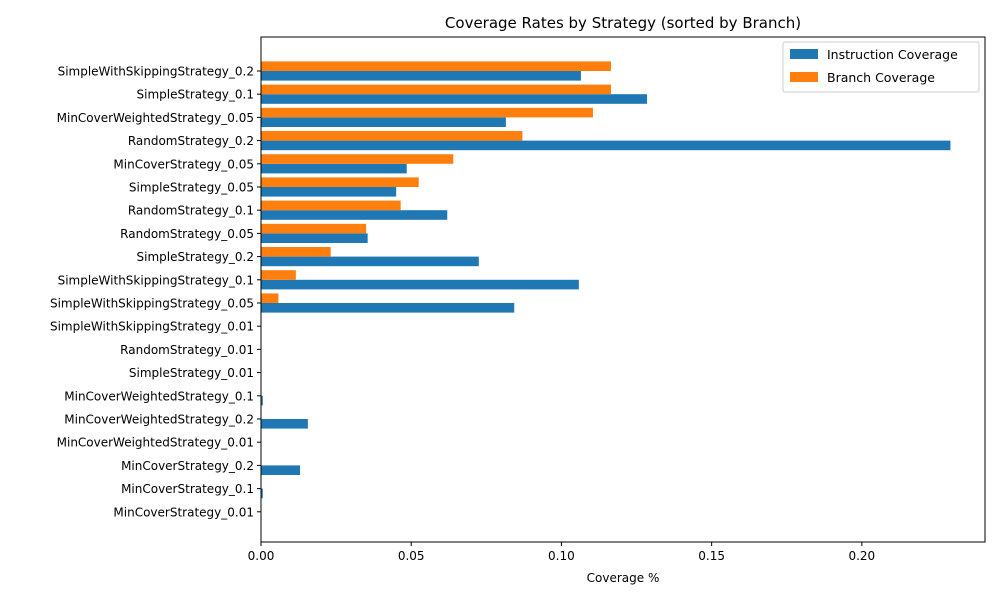 The width and height of the screenshot is (1000, 600). Describe the element at coordinates (187, 350) in the screenshot. I see `y-tick-label: RandomStrategy_0.01` at that location.